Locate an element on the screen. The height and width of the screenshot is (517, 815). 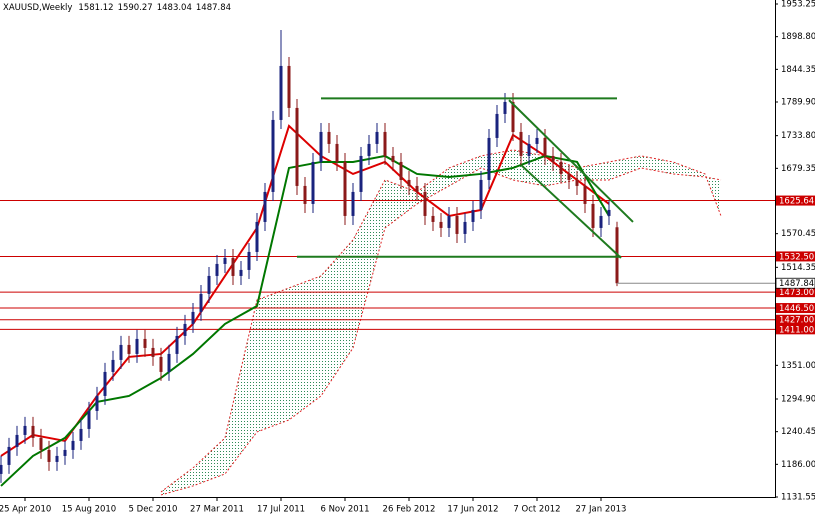
symbol-title: XAUUSD,Weekly is located at coordinates (37, 8).